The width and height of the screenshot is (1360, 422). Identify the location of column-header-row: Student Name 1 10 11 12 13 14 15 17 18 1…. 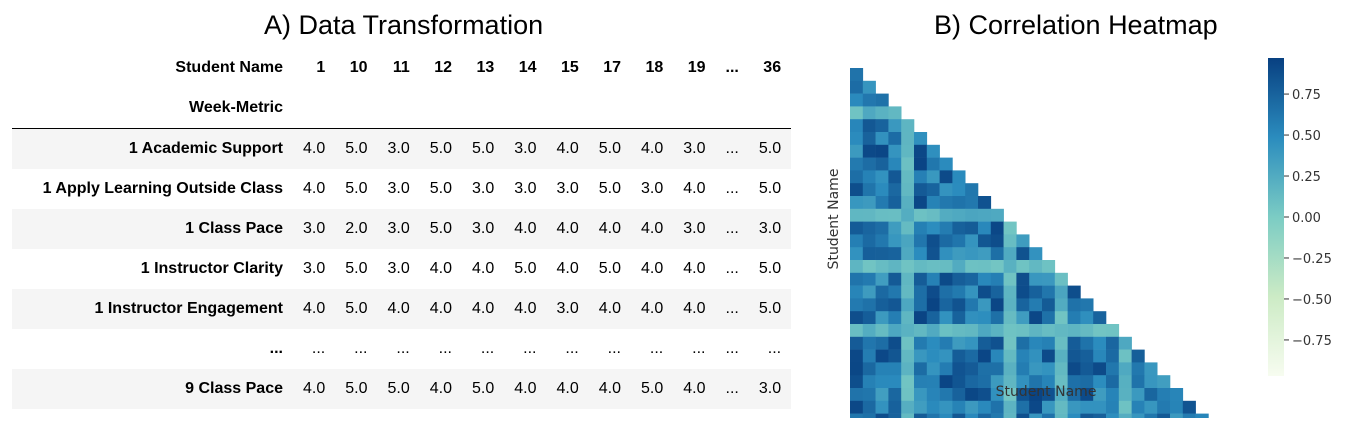
(401, 68).